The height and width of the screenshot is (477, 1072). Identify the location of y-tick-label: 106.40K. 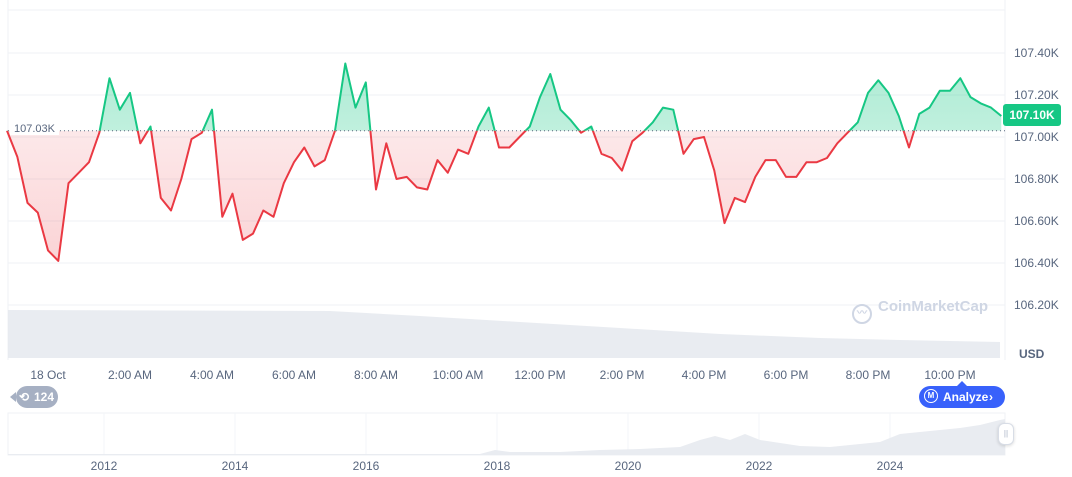
(1036, 263).